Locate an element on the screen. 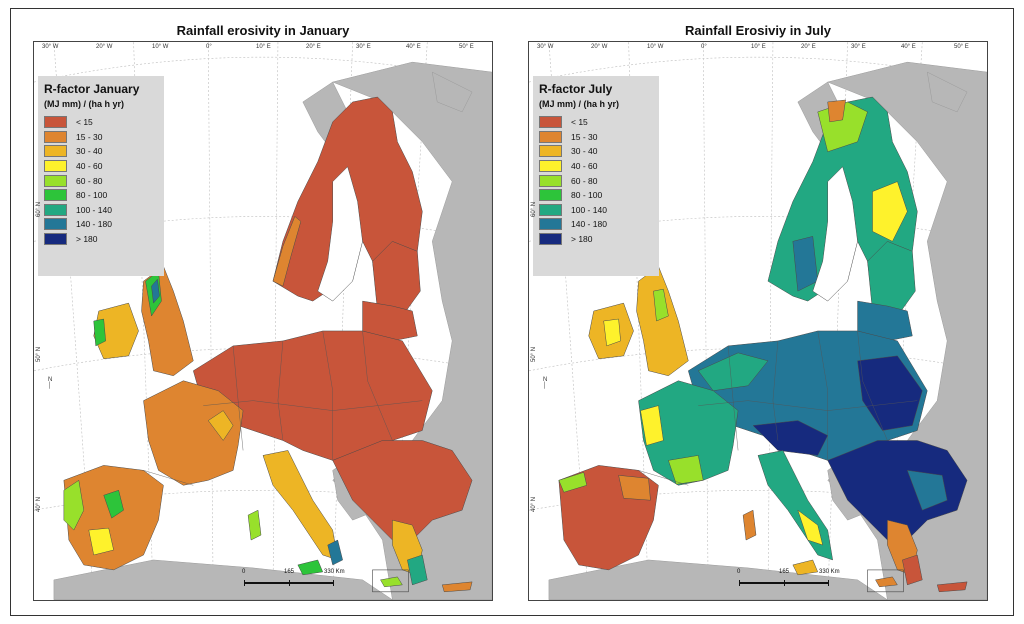 This screenshot has height=624, width=1024. map-title: Rainfall Erosiviy in July is located at coordinates (758, 30).